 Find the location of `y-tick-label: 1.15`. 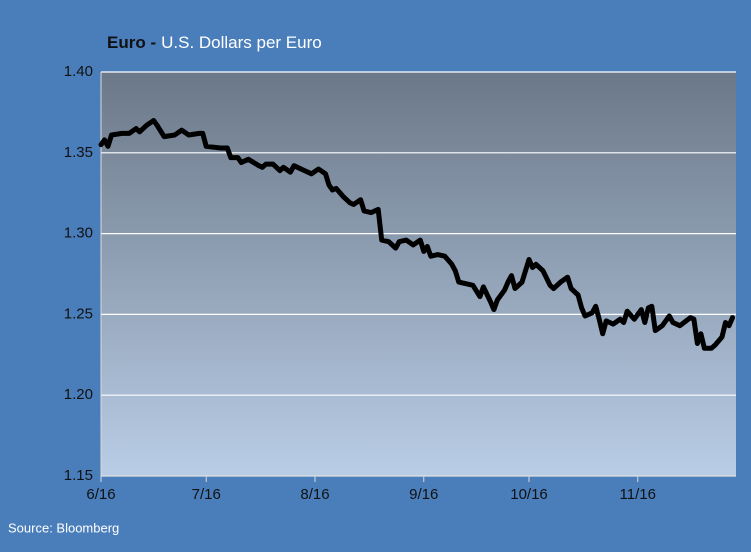

y-tick-label: 1.15 is located at coordinates (78, 475).